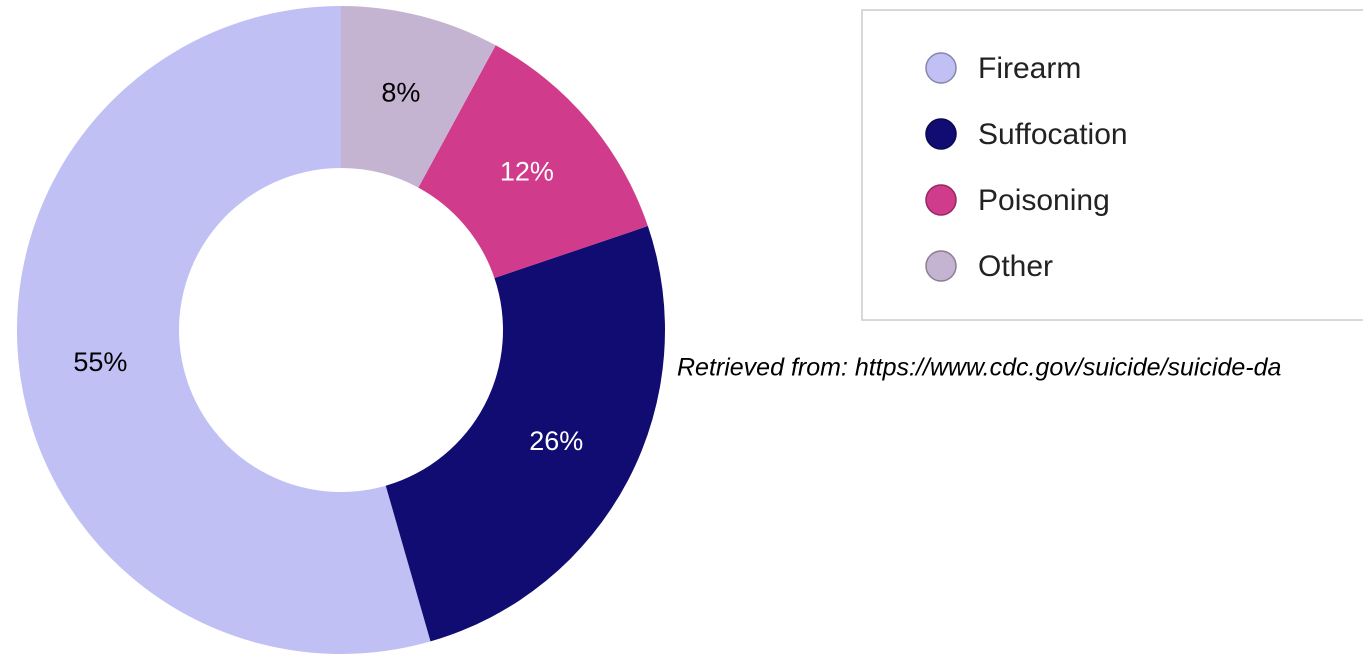  Describe the element at coordinates (1044, 200) in the screenshot. I see `legend-label: Poisoning` at that location.